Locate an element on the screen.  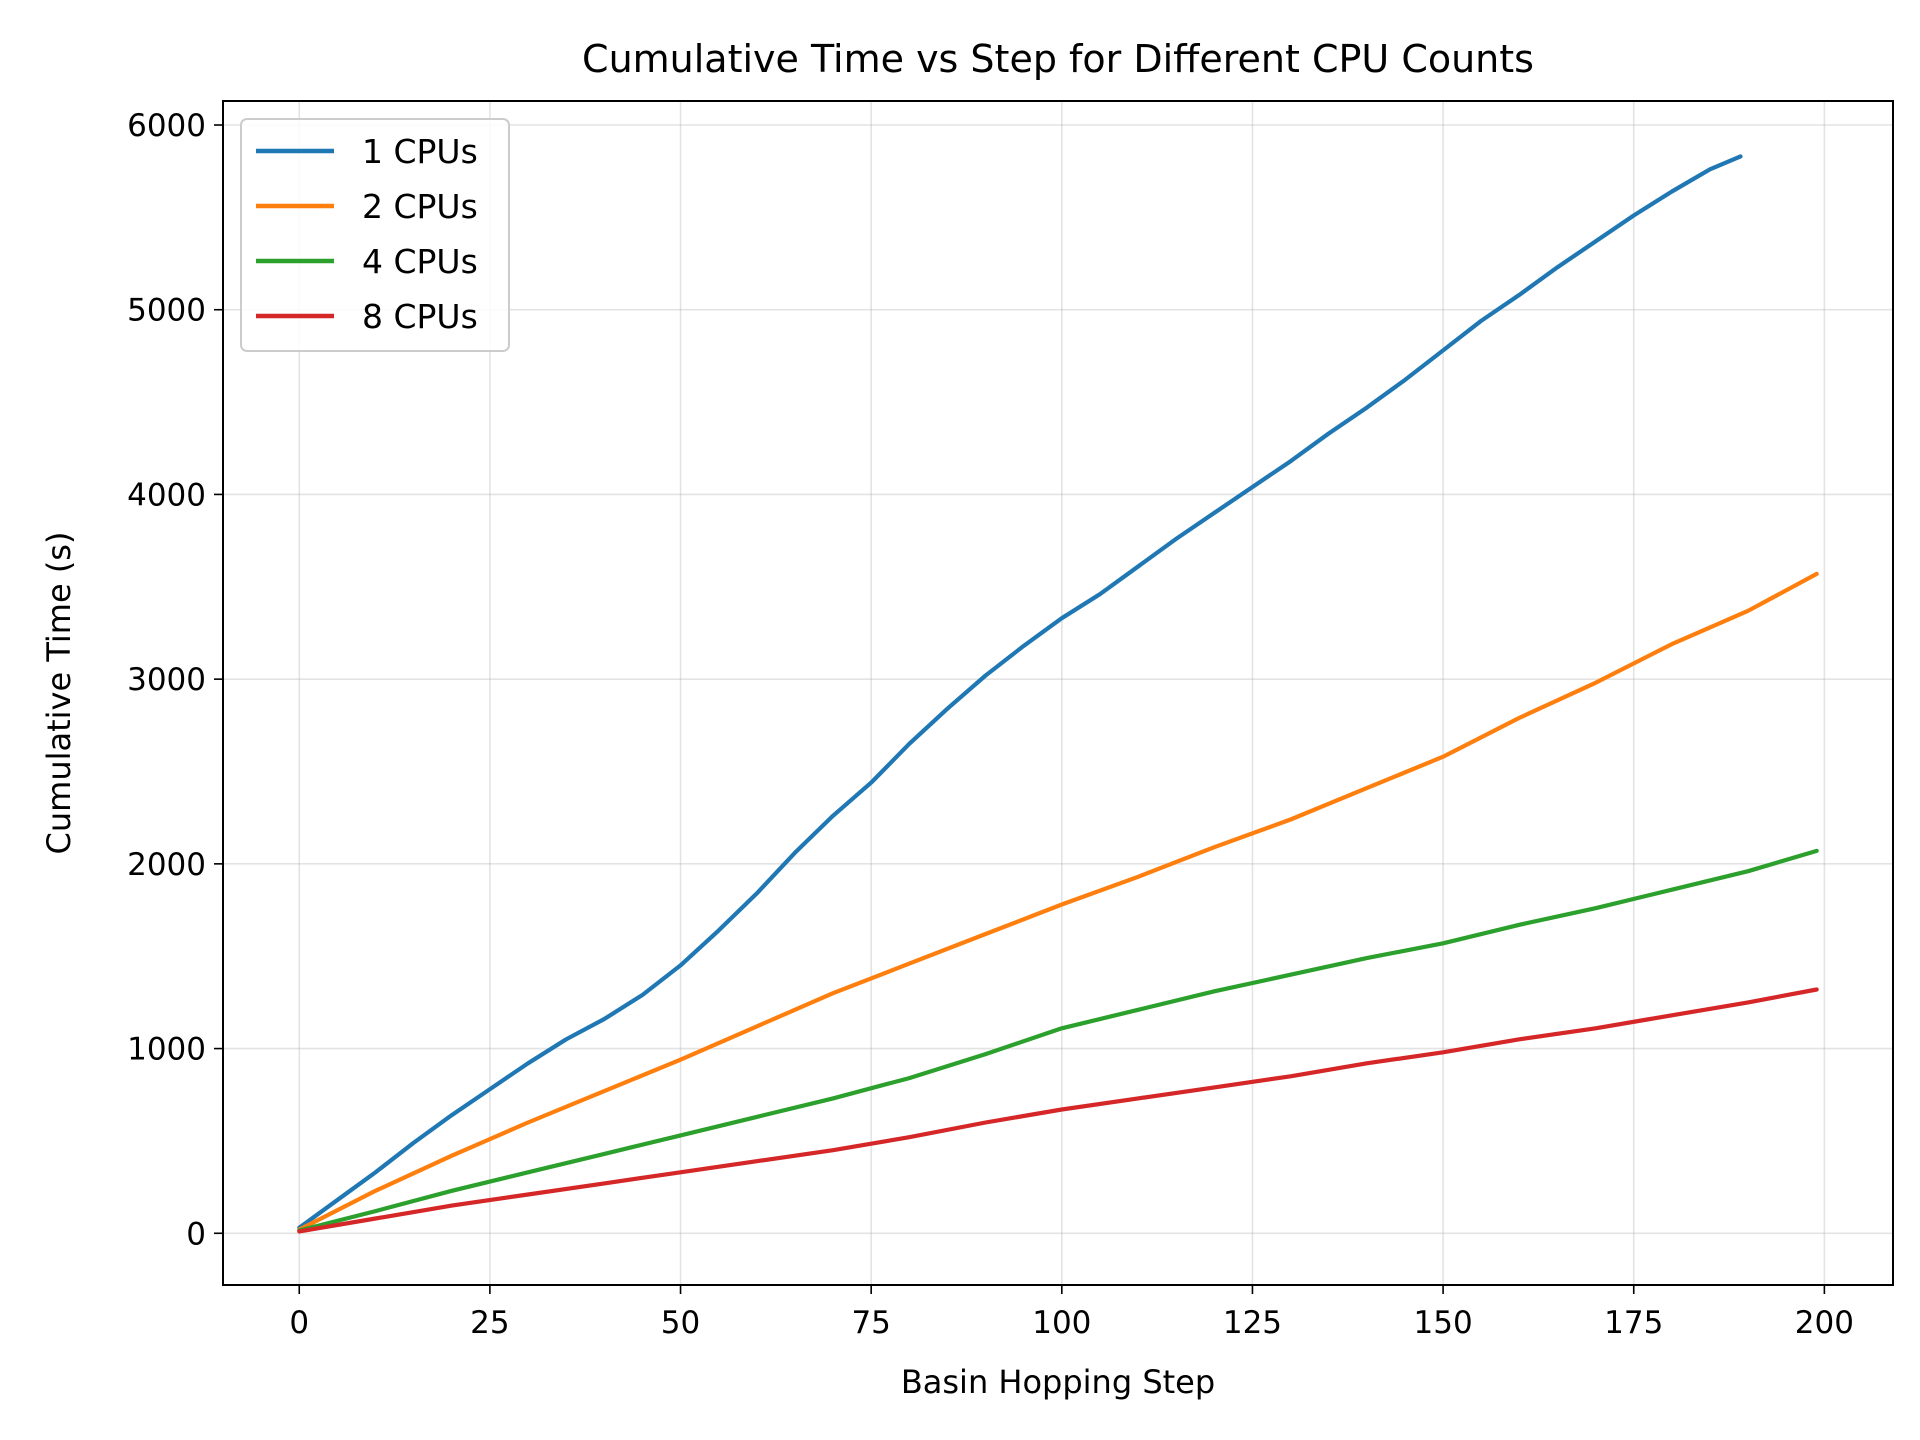
x-tick-label: 200 is located at coordinates (1824, 1323).